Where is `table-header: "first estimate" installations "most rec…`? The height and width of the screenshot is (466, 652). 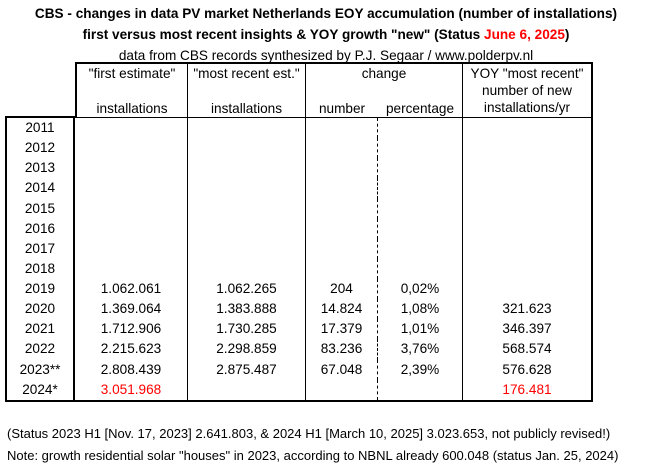 table-header: "first estimate" installations "most rec… is located at coordinates (334, 90).